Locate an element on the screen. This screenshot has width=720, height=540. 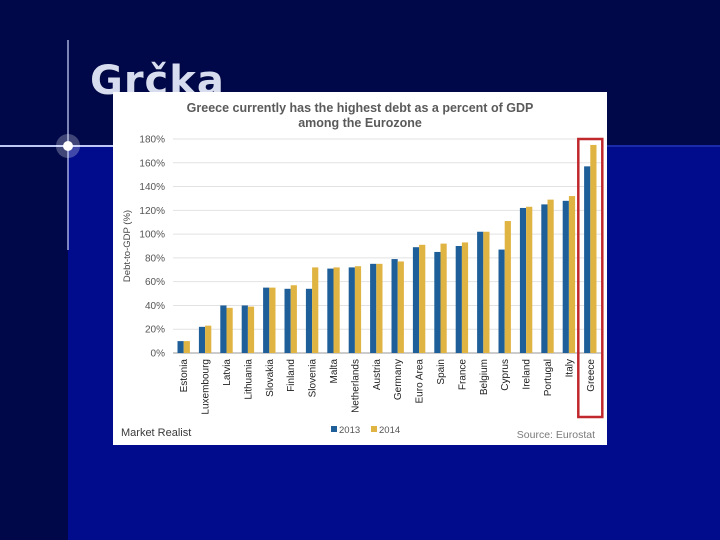
y-tick-label: 20% is located at coordinates (155, 330).